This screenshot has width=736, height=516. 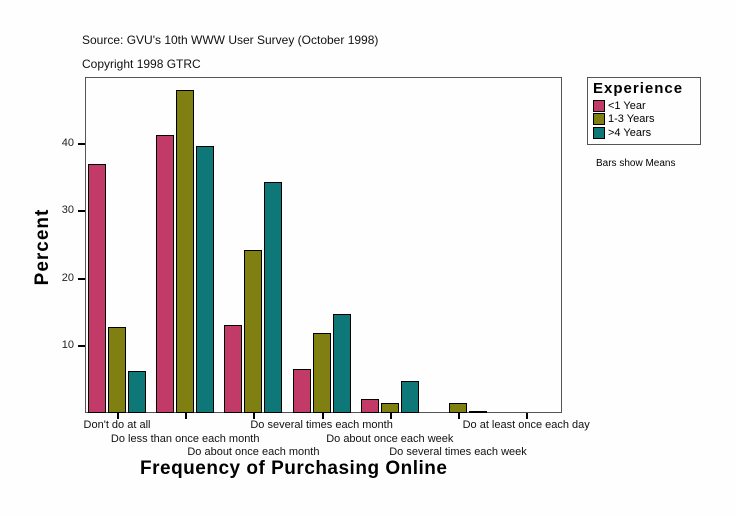 What do you see at coordinates (390, 439) in the screenshot?
I see `x-tick-label: Do about once each week` at bounding box center [390, 439].